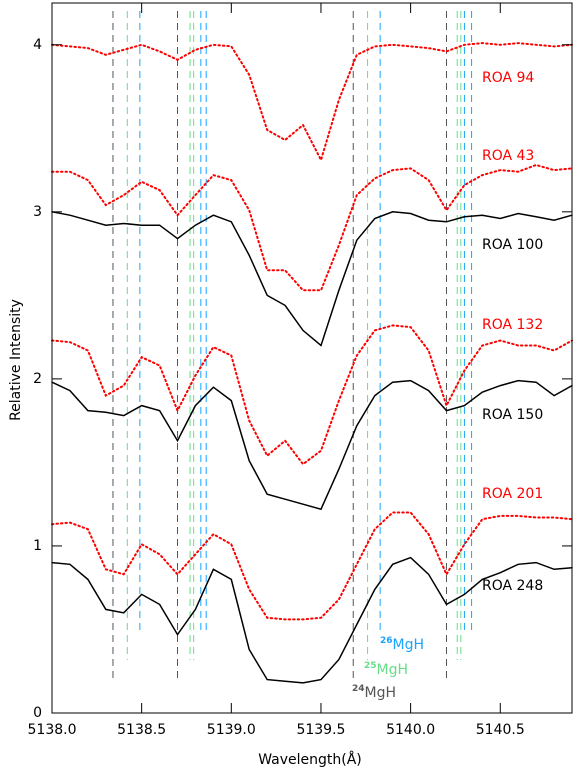 This screenshot has width=581, height=779. What do you see at coordinates (512, 325) in the screenshot?
I see `series-label: ROA 132` at bounding box center [512, 325].